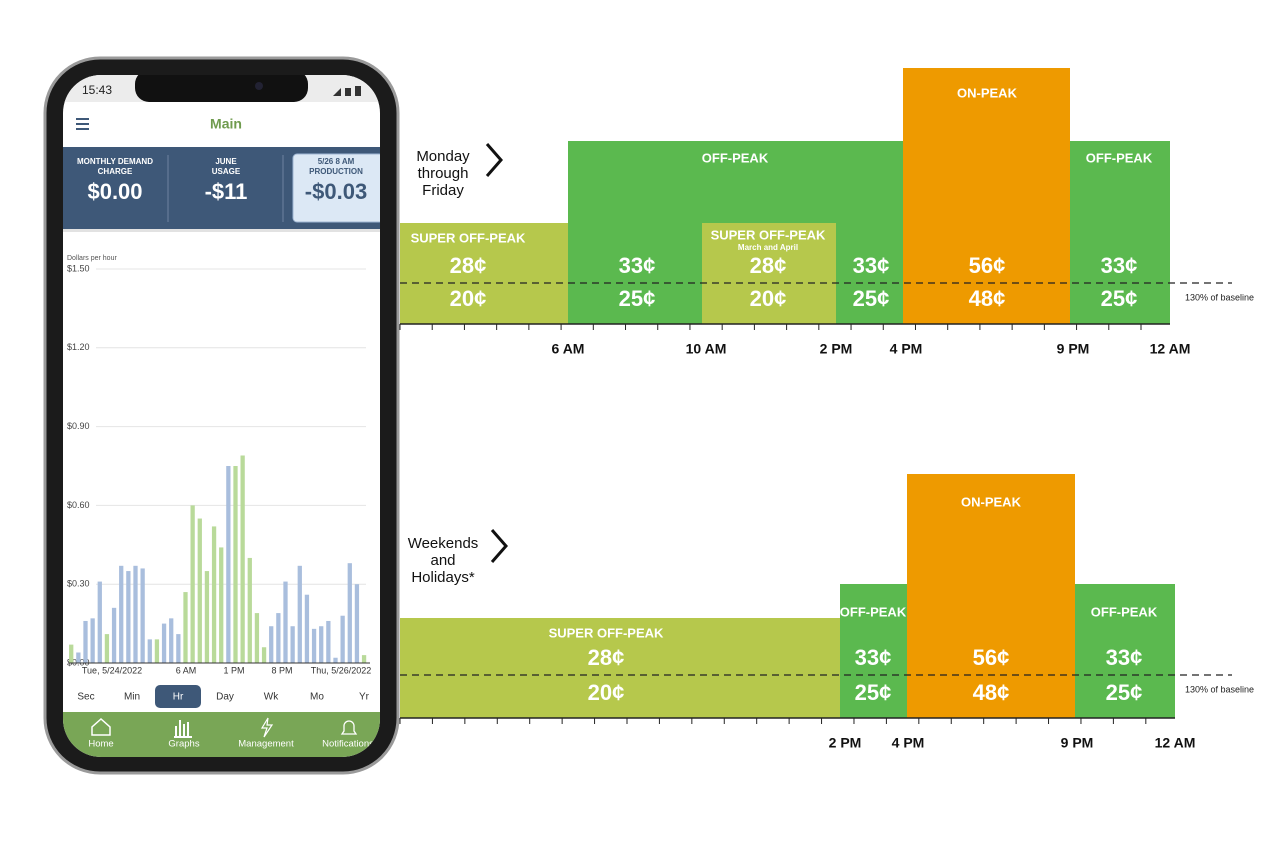 The height and width of the screenshot is (848, 1280). What do you see at coordinates (442, 560) in the screenshot?
I see `day-label: and` at bounding box center [442, 560].